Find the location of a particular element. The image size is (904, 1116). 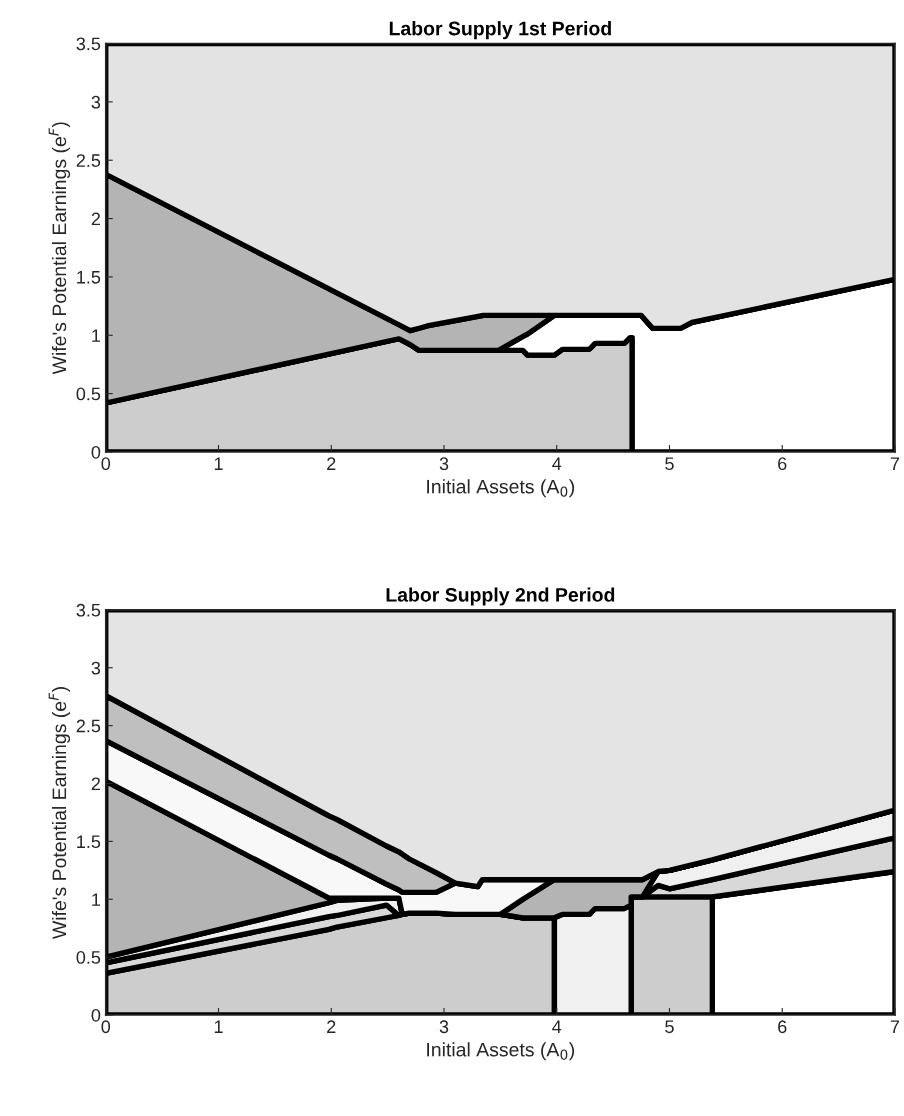

chart-title: Labor Supply 1st Period is located at coordinates (500, 30).